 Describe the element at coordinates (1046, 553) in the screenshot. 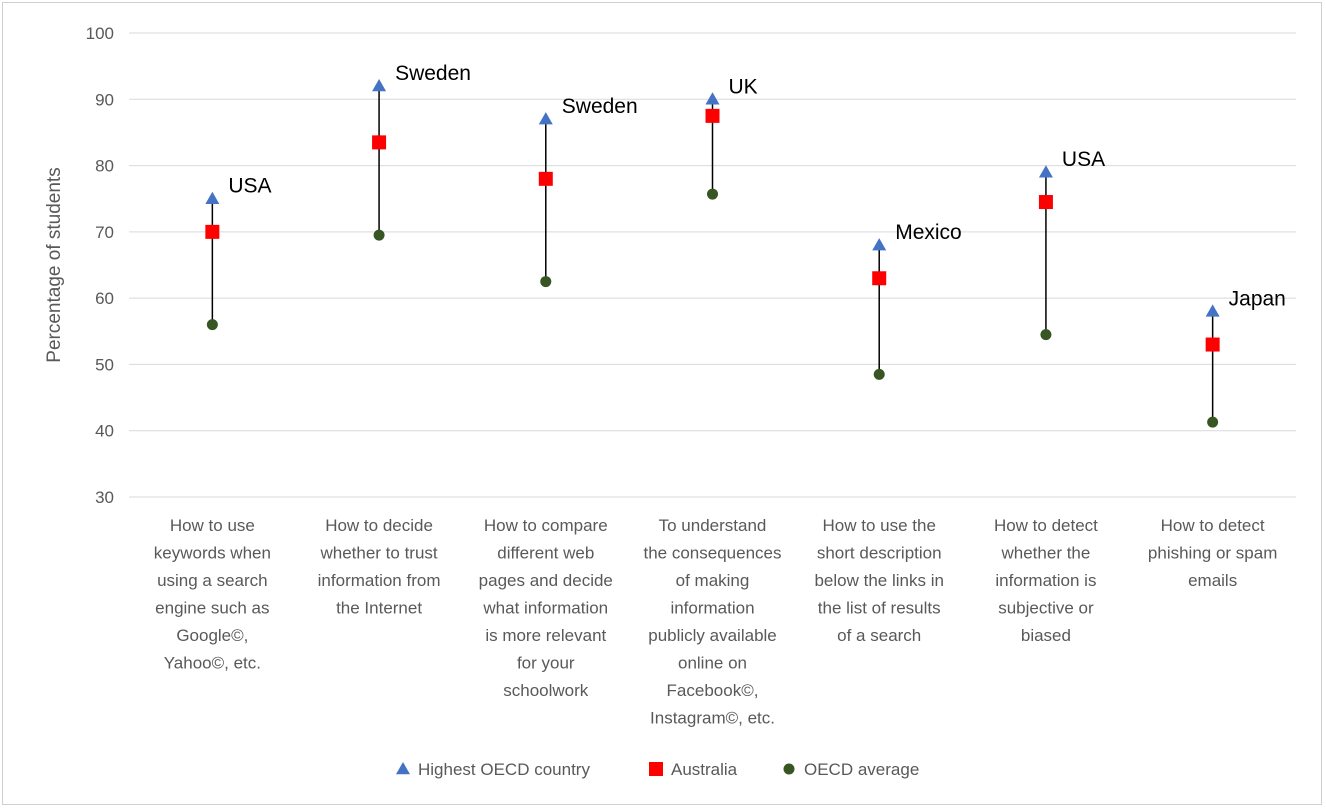

I see `x-tick-label: whether the` at that location.